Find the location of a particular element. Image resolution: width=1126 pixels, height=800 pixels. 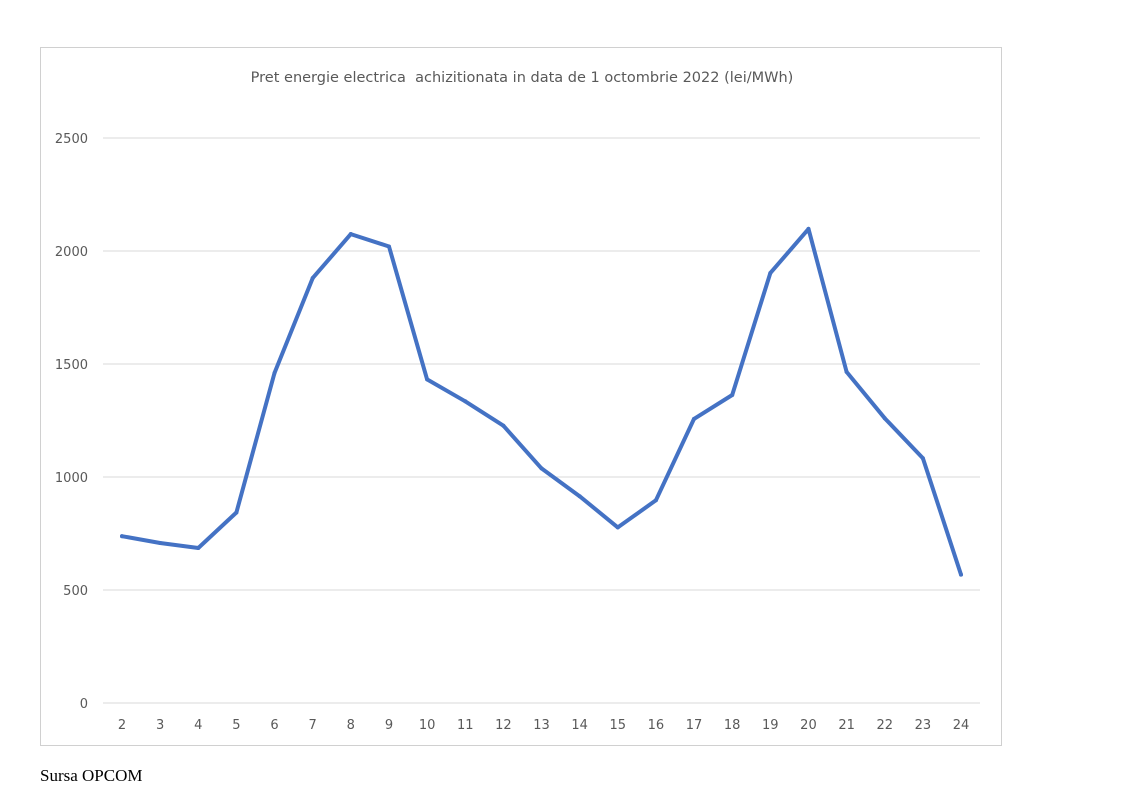

x-tick-label: 21 is located at coordinates (846, 725).